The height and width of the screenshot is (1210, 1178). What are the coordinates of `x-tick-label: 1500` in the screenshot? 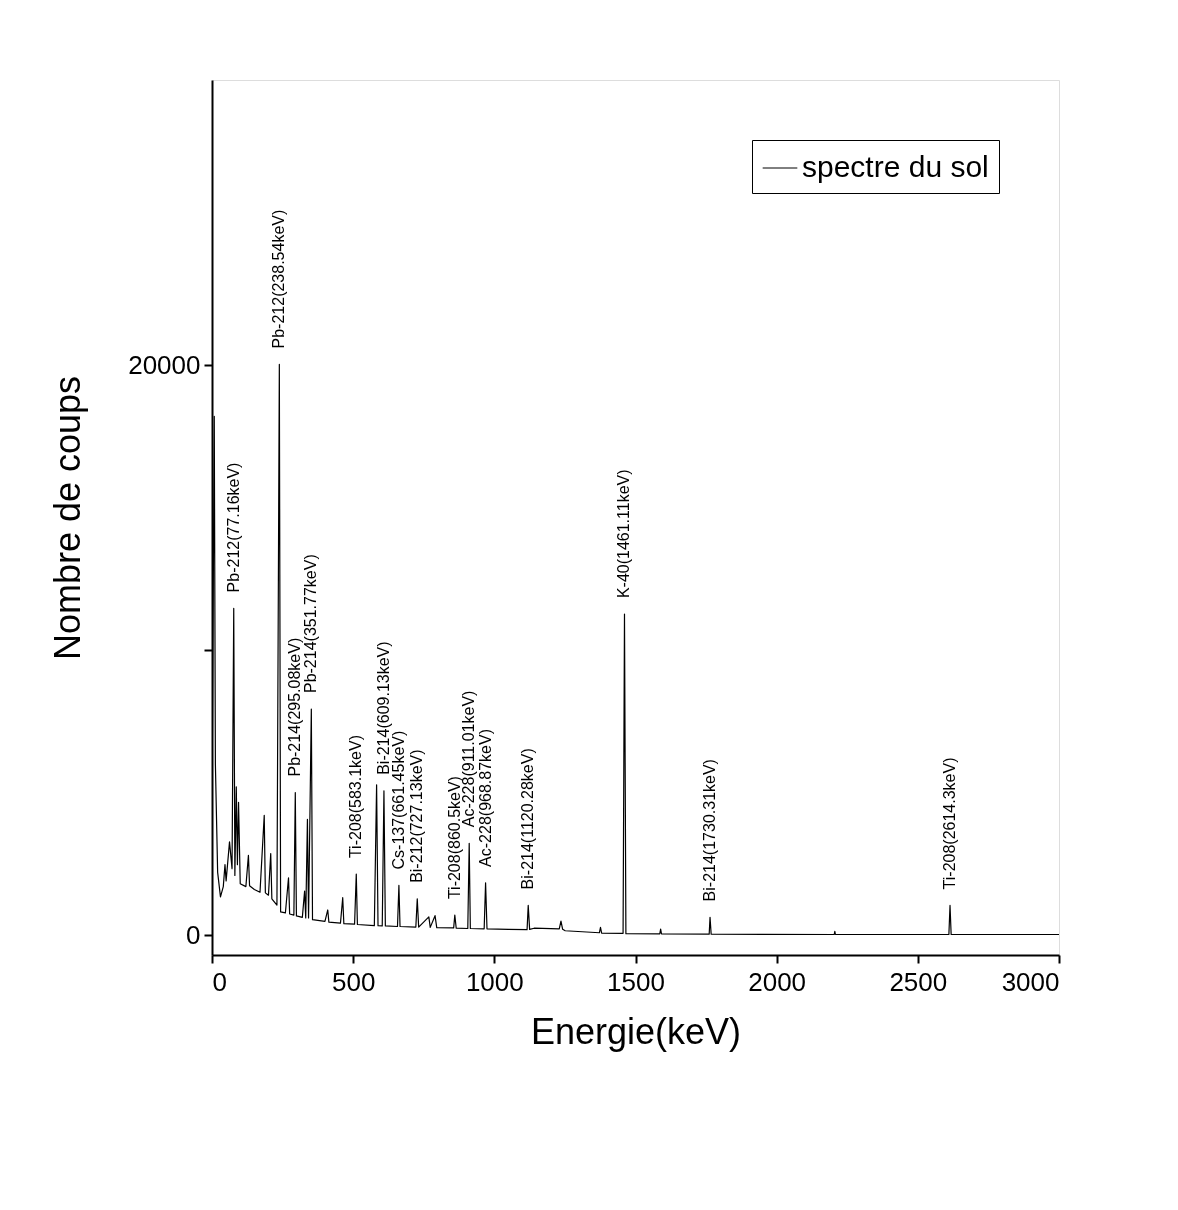 It's located at (636, 981).